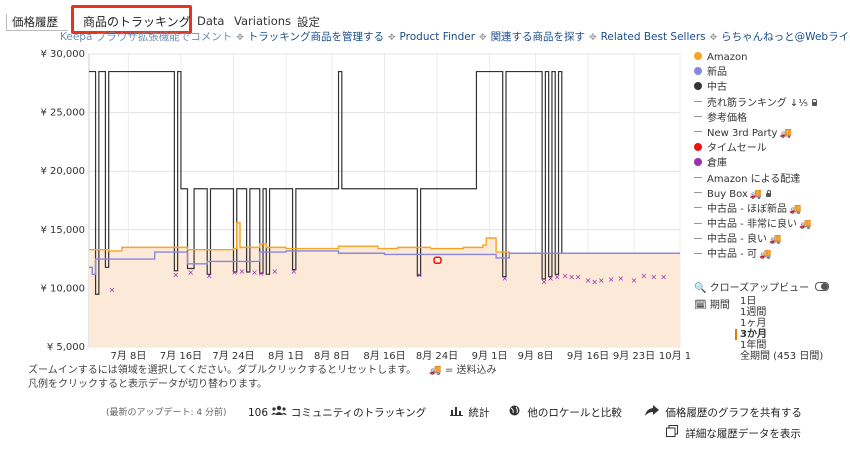 This screenshot has width=850, height=459. What do you see at coordinates (128, 356) in the screenshot?
I see `x-tick-label: 7月 8日` at bounding box center [128, 356].